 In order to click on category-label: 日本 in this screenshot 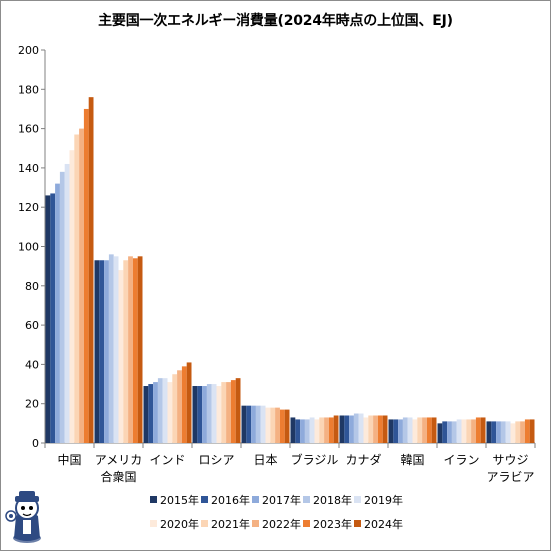, I will do `click(265, 460)`.